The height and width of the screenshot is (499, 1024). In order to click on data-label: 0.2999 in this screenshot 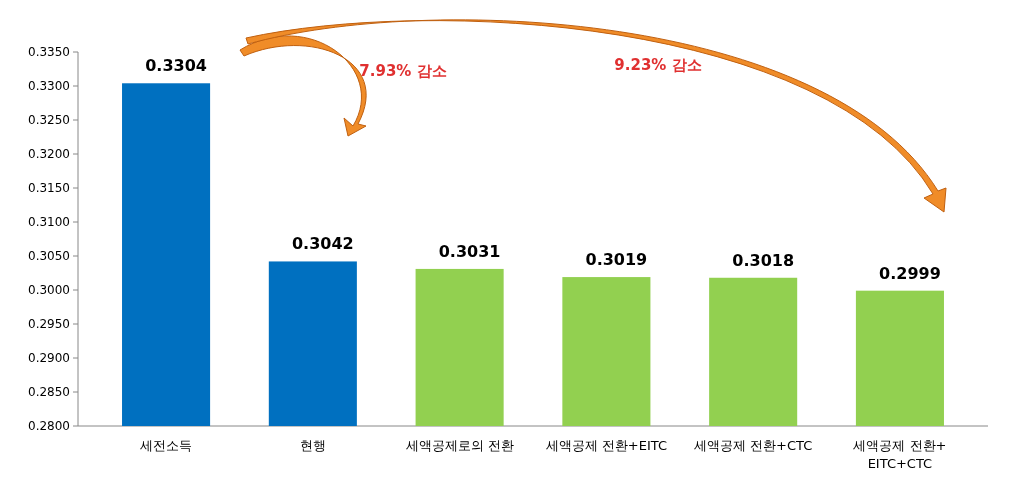, I will do `click(910, 273)`.